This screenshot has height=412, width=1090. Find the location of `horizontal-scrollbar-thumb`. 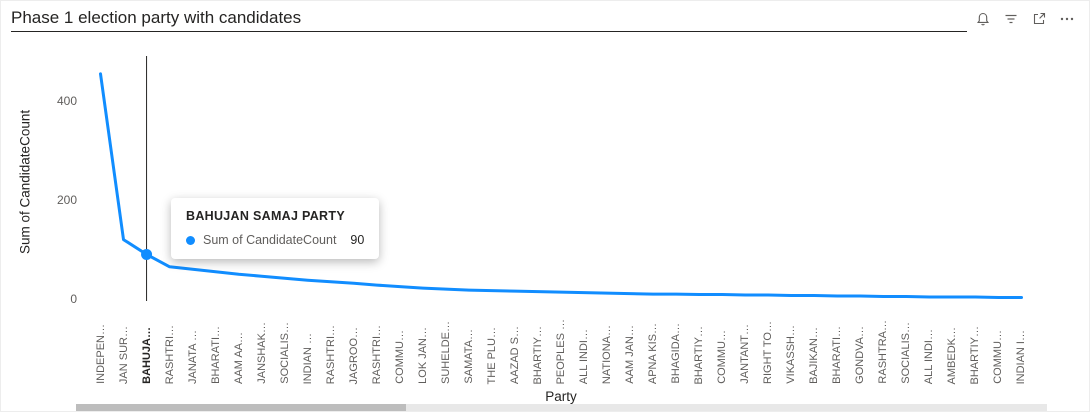

horizontal-scrollbar-thumb is located at coordinates (241, 407).